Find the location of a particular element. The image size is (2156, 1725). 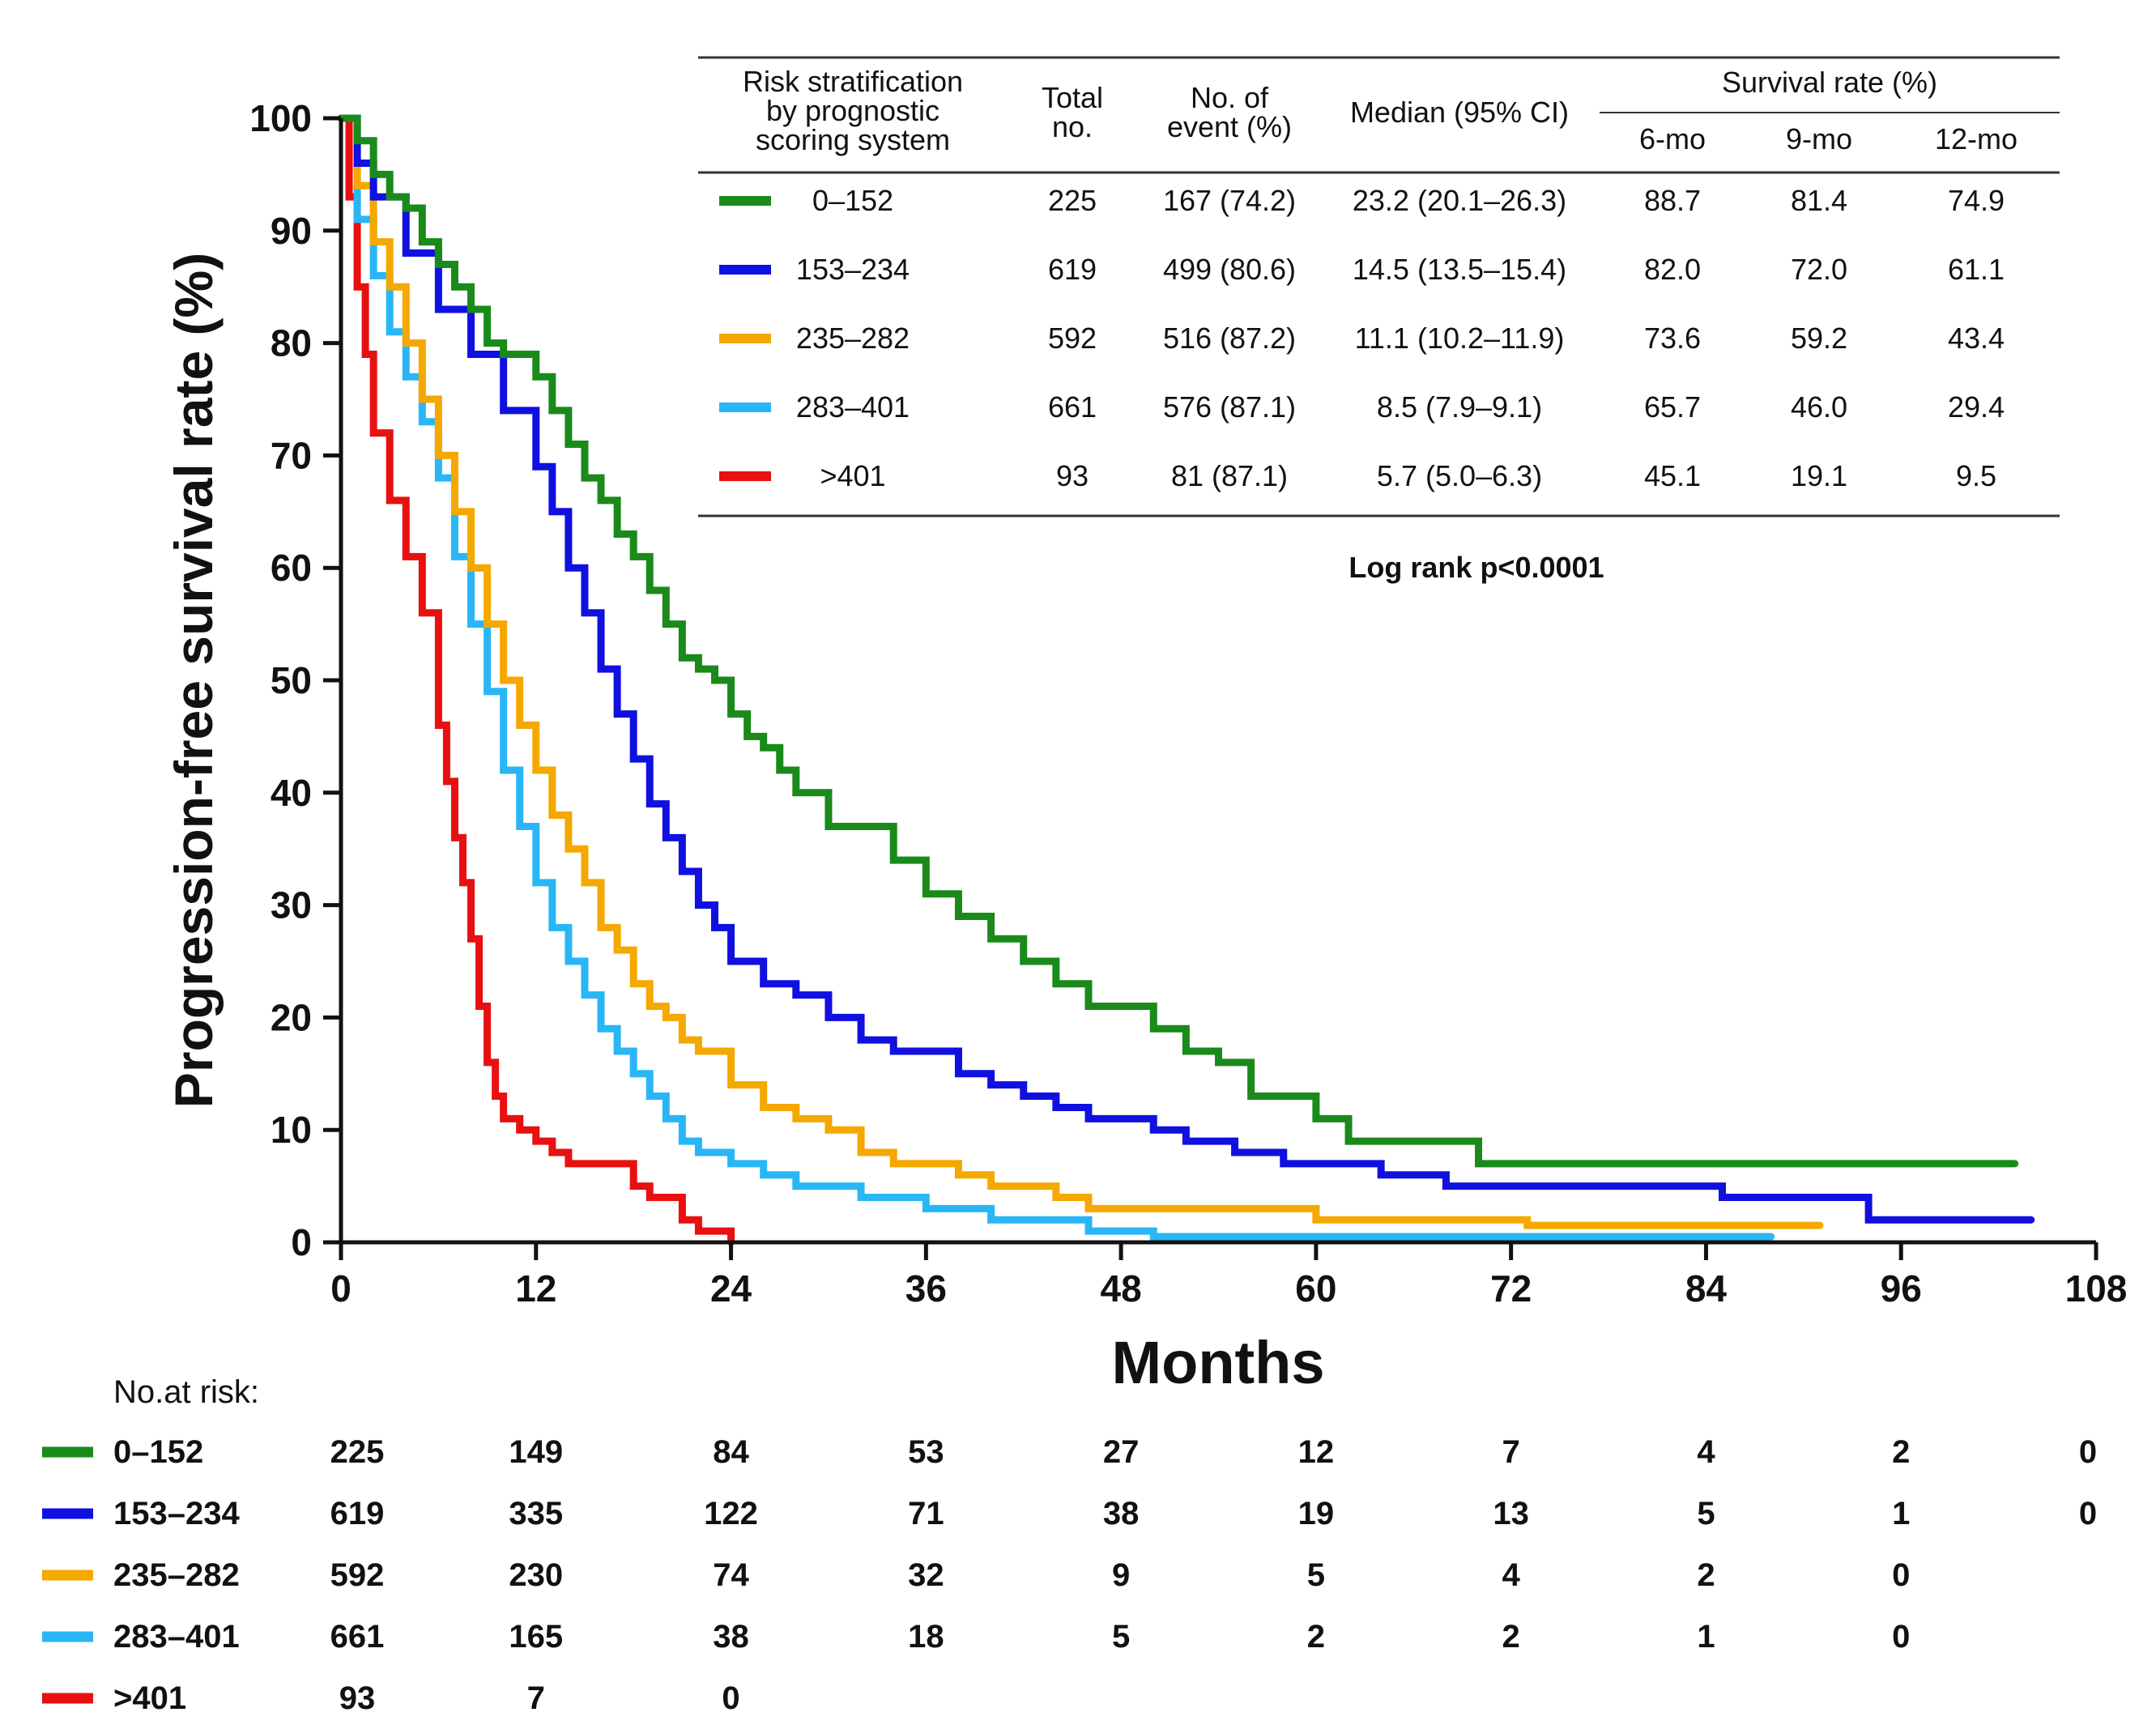

table-cell-12mo: 29.4 is located at coordinates (1976, 407).